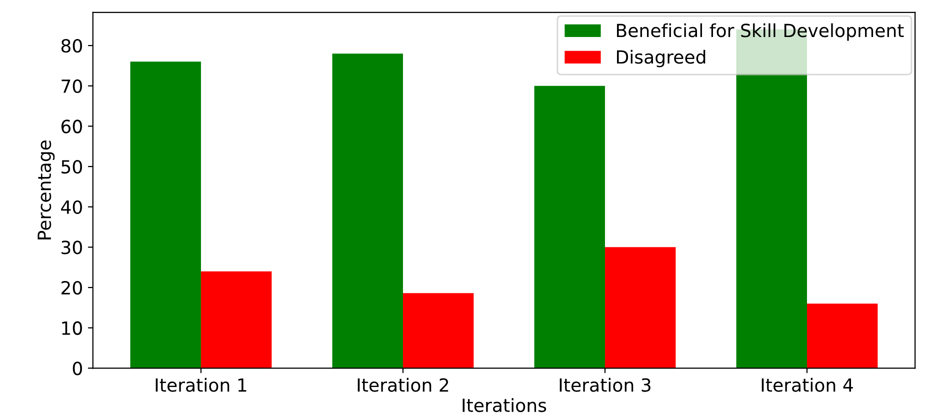 Image resolution: width=929 pixels, height=416 pixels. I want to click on y-tick-label: 20, so click(72, 287).